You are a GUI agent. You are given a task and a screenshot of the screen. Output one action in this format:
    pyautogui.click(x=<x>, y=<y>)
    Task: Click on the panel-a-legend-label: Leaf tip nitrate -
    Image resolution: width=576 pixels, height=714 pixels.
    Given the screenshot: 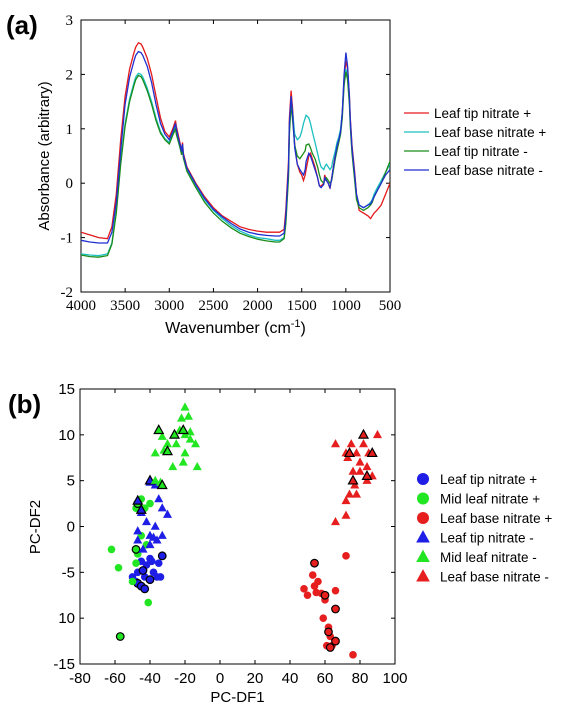 What is the action you would take?
    pyautogui.click(x=481, y=151)
    